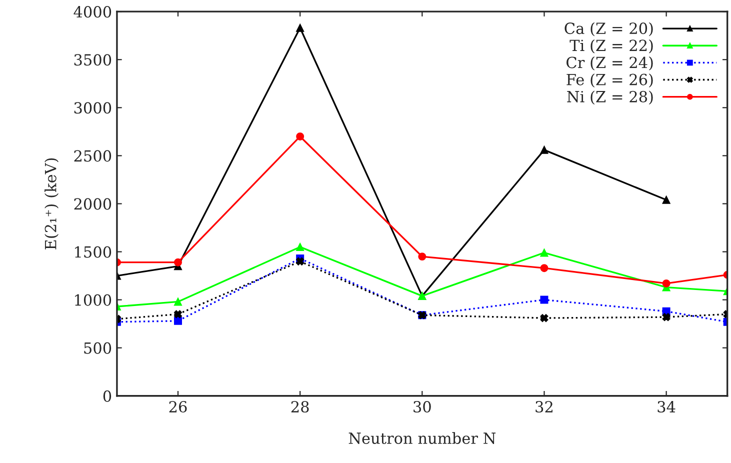 The image size is (731, 463). Describe the element at coordinates (609, 81) in the screenshot. I see `legend-label: Fe (Z = 26)` at that location.